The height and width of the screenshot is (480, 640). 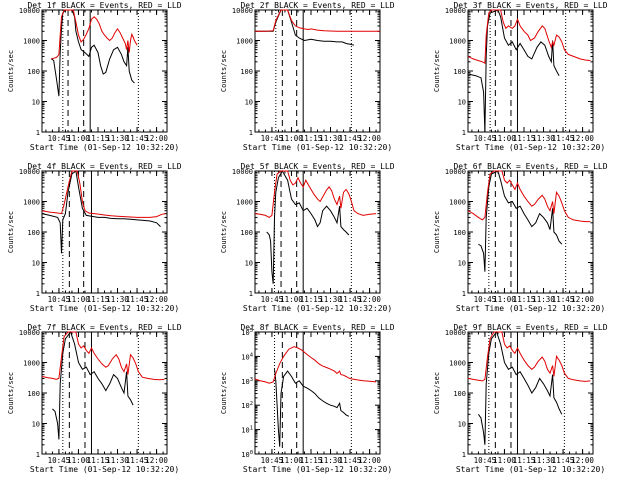 I want to click on y-tick-label: 10⁵, so click(x=247, y=332).